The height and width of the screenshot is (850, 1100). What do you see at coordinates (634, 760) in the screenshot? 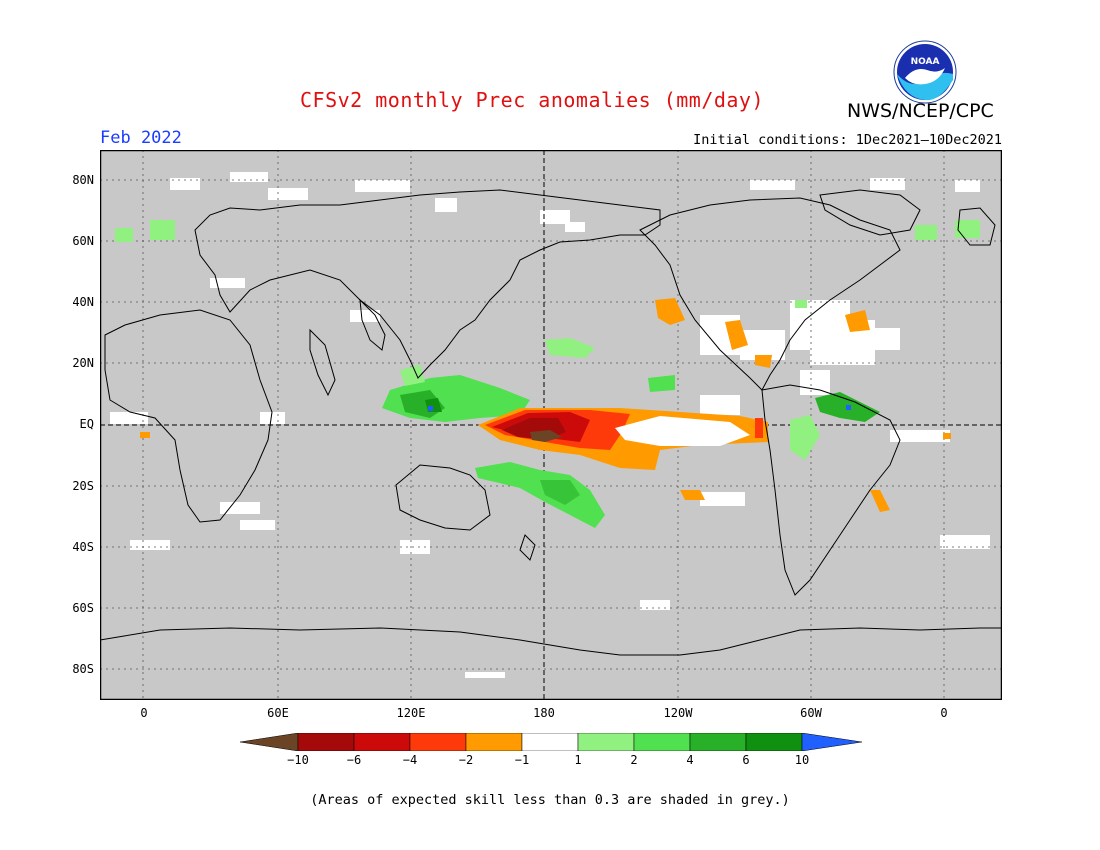
I see `legend-label: 2` at bounding box center [634, 760].